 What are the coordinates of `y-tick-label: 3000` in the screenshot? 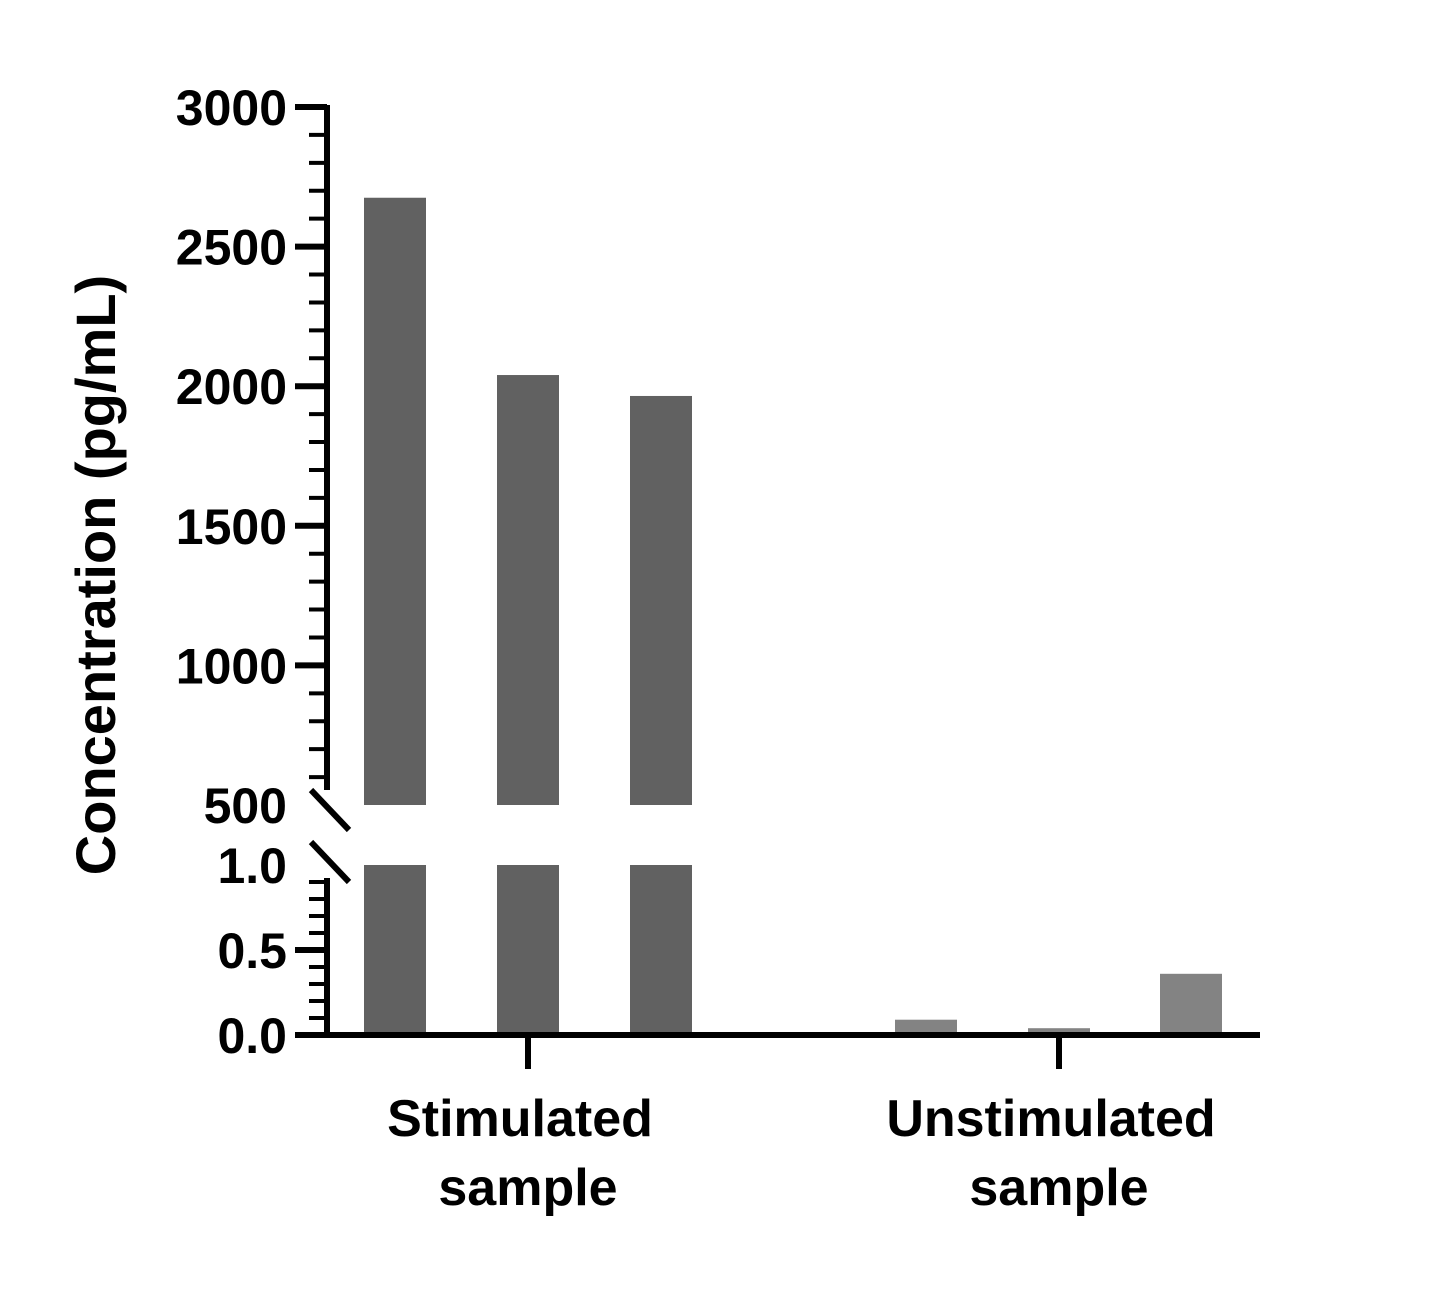 It's located at (231, 108).